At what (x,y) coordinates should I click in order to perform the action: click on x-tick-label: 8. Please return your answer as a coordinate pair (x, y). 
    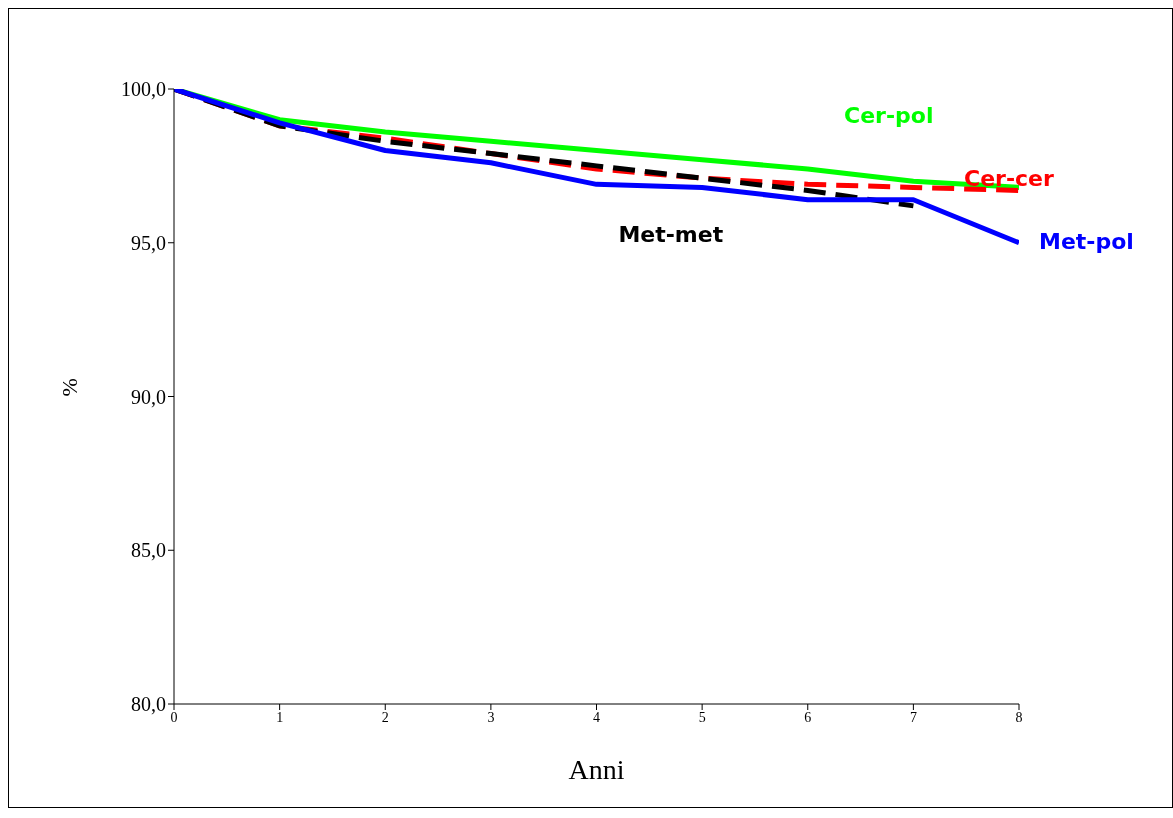
    Looking at the image, I should click on (1019, 717).